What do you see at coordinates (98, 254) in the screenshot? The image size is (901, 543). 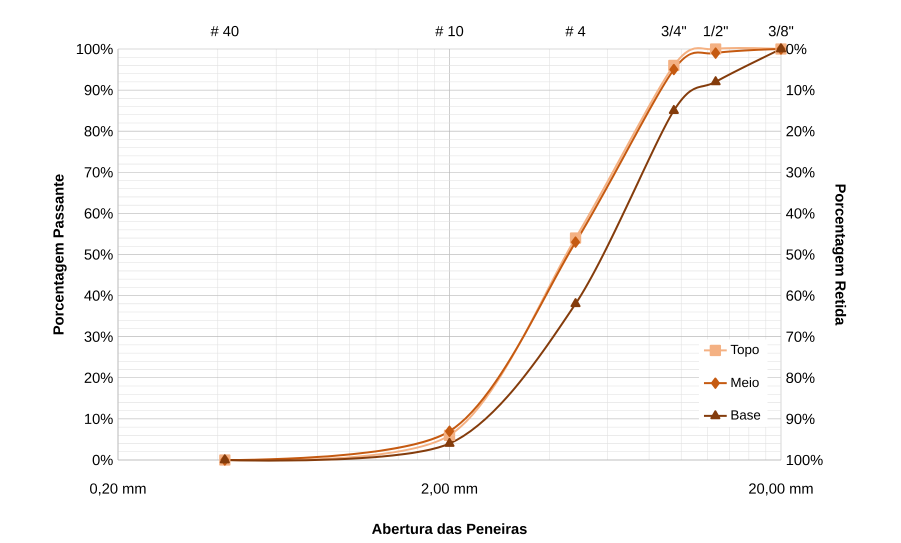 I see `y-tick-label: 50%` at bounding box center [98, 254].